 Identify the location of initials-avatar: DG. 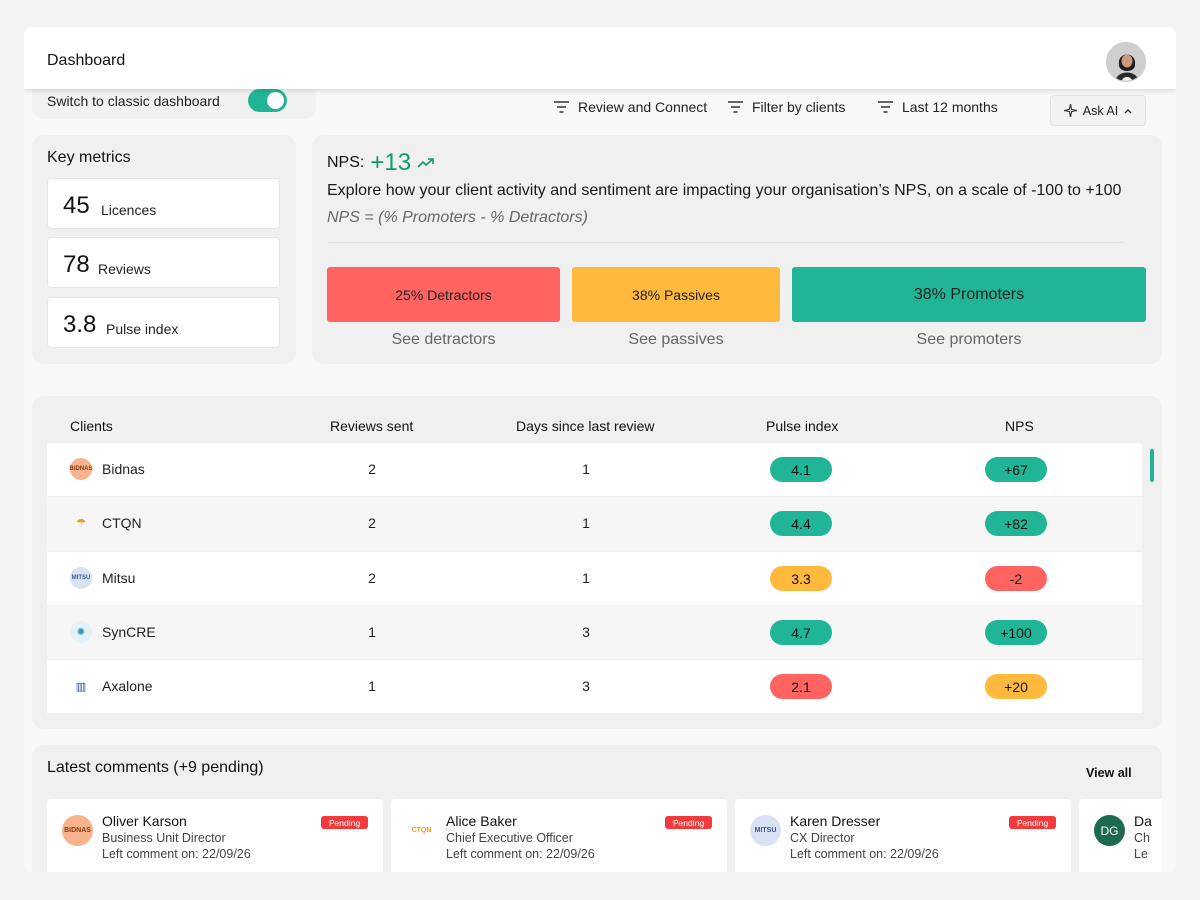
(1109, 830).